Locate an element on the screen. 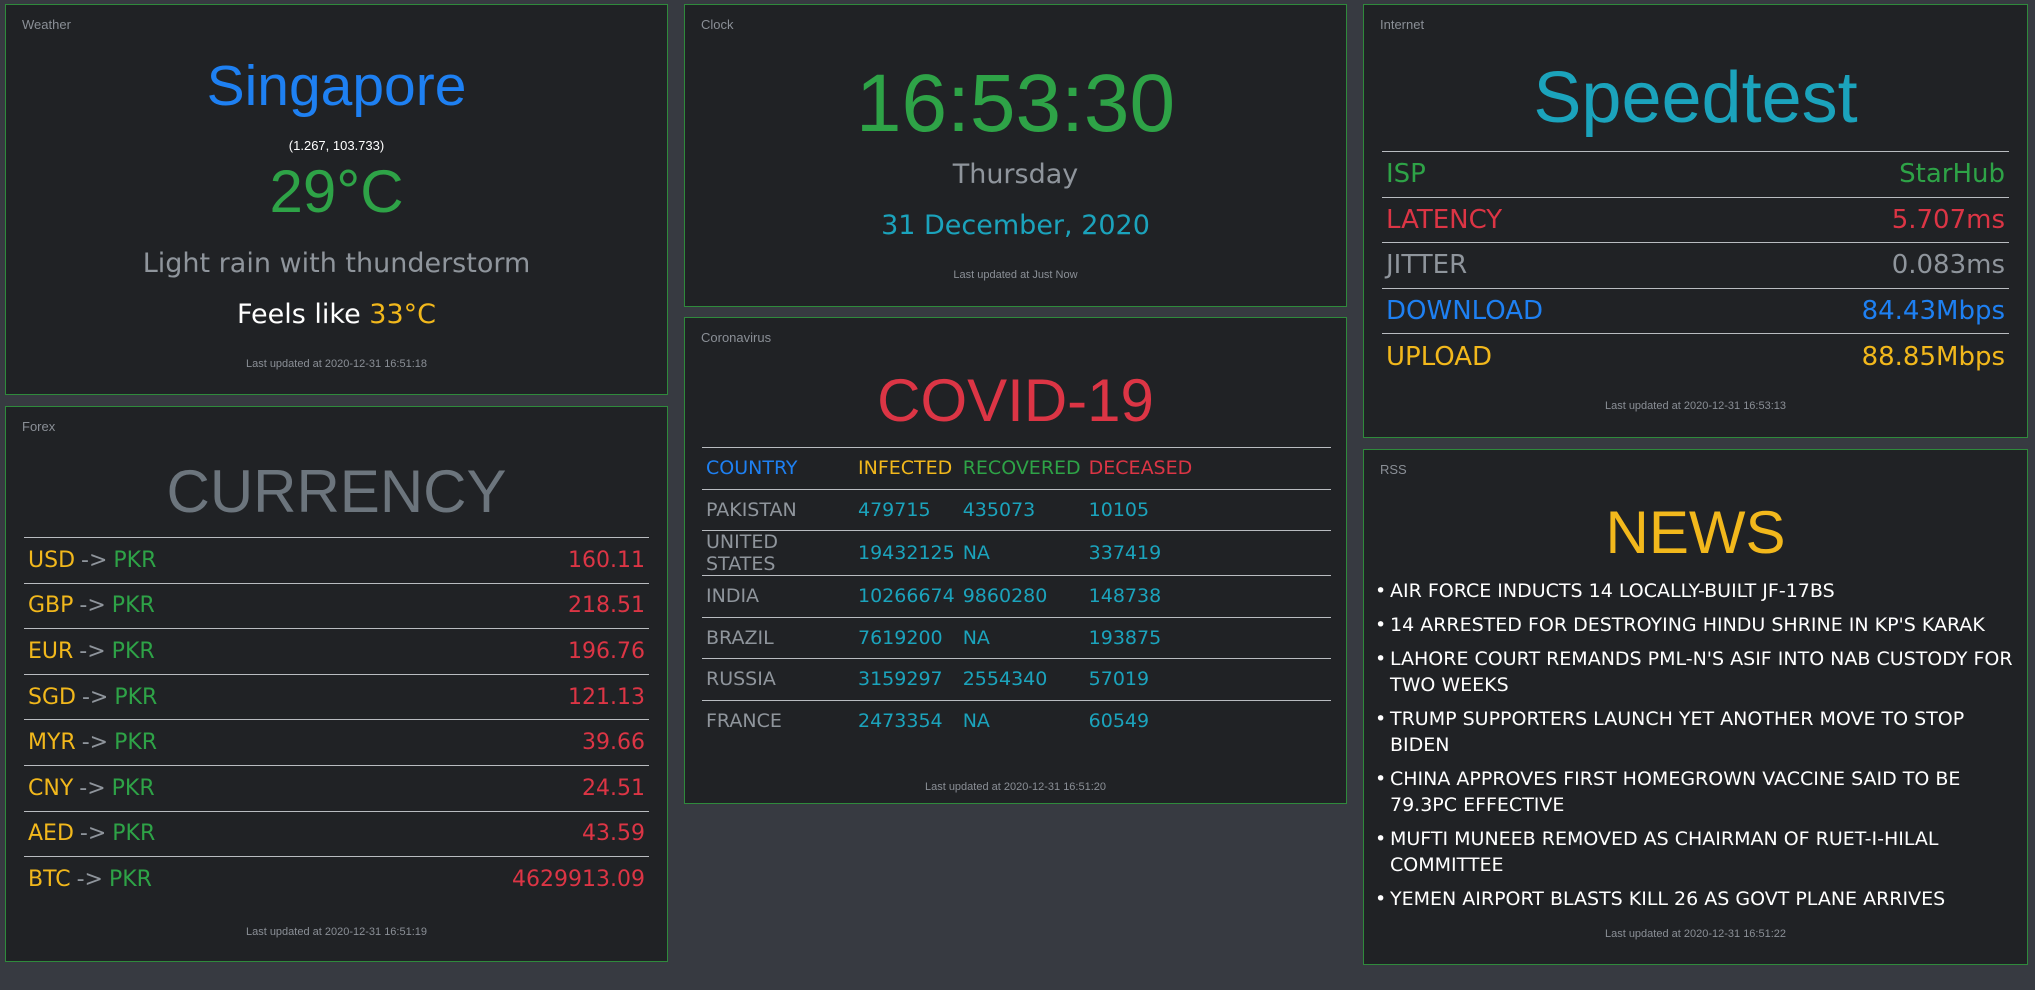 This screenshot has width=2035, height=990. panel-label: Weather is located at coordinates (46, 24).